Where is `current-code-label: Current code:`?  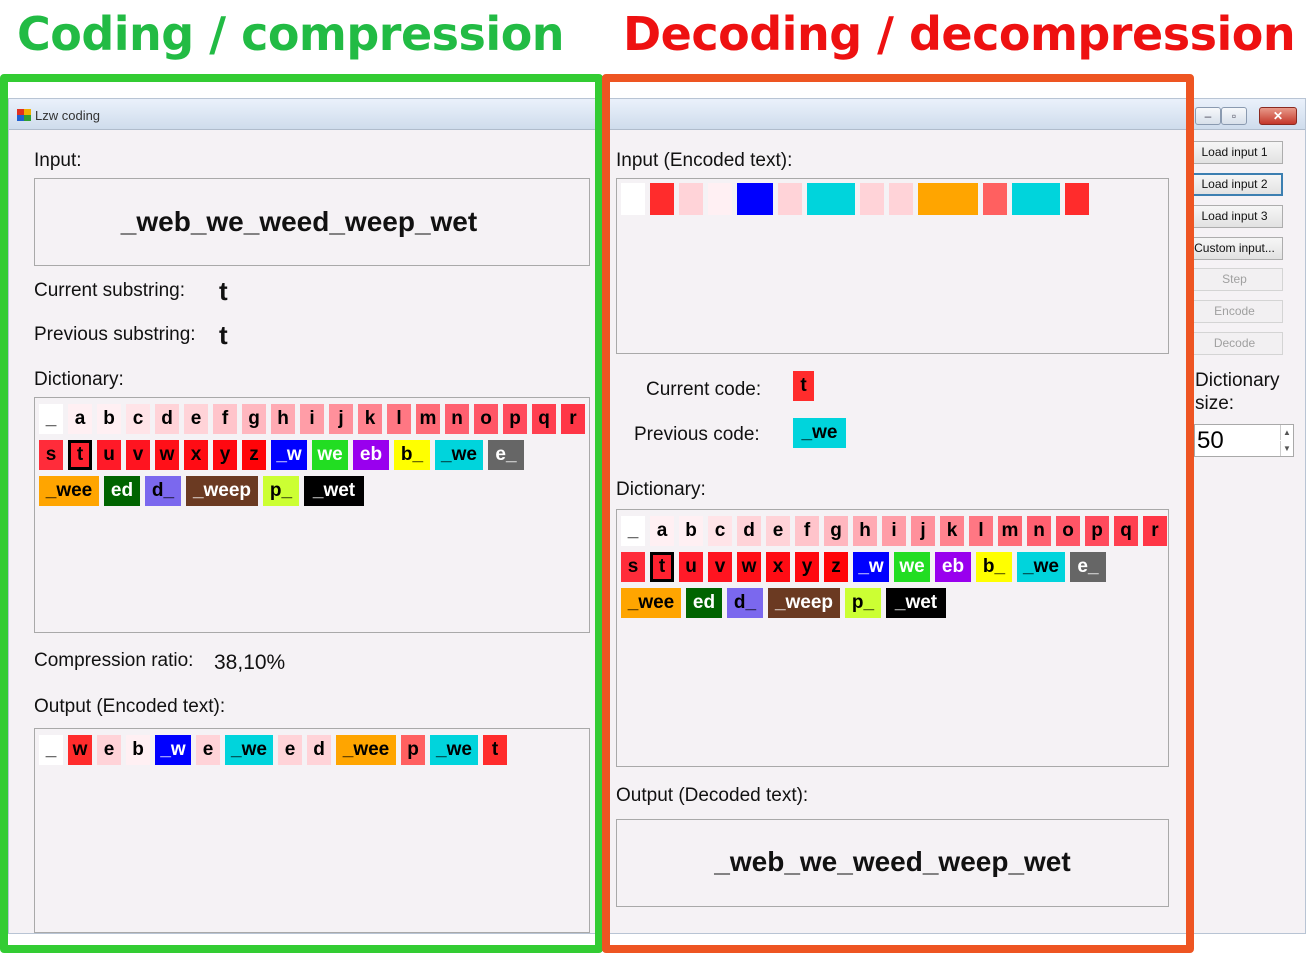
current-code-label: Current code: is located at coordinates (704, 389).